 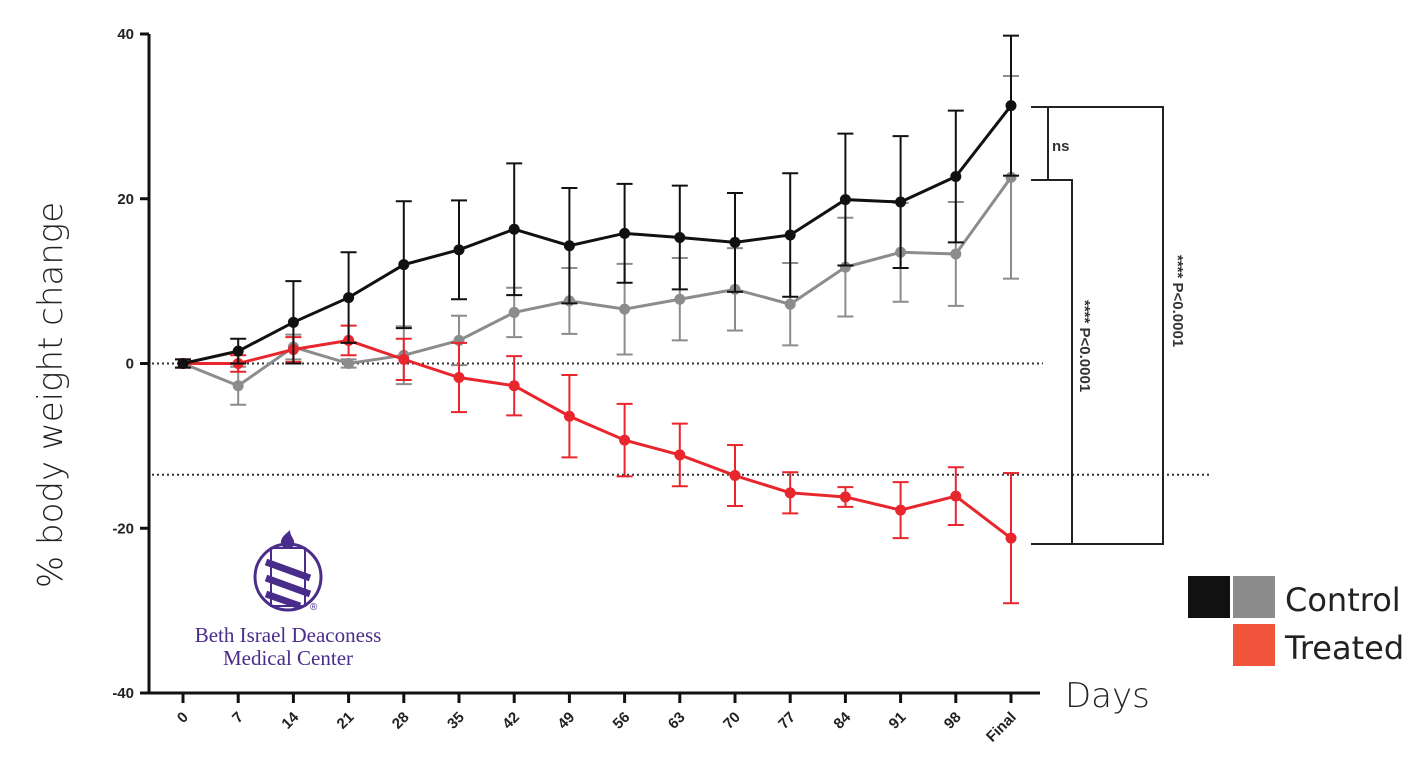 I want to click on x-tick-label: 0, so click(x=183, y=718).